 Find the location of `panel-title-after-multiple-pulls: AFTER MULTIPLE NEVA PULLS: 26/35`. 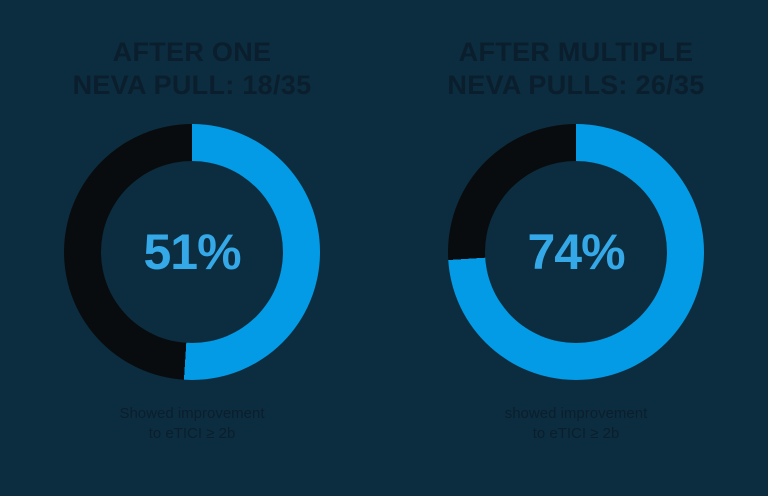

panel-title-after-multiple-pulls: AFTER MULTIPLE NEVA PULLS: 26/35 is located at coordinates (576, 68).